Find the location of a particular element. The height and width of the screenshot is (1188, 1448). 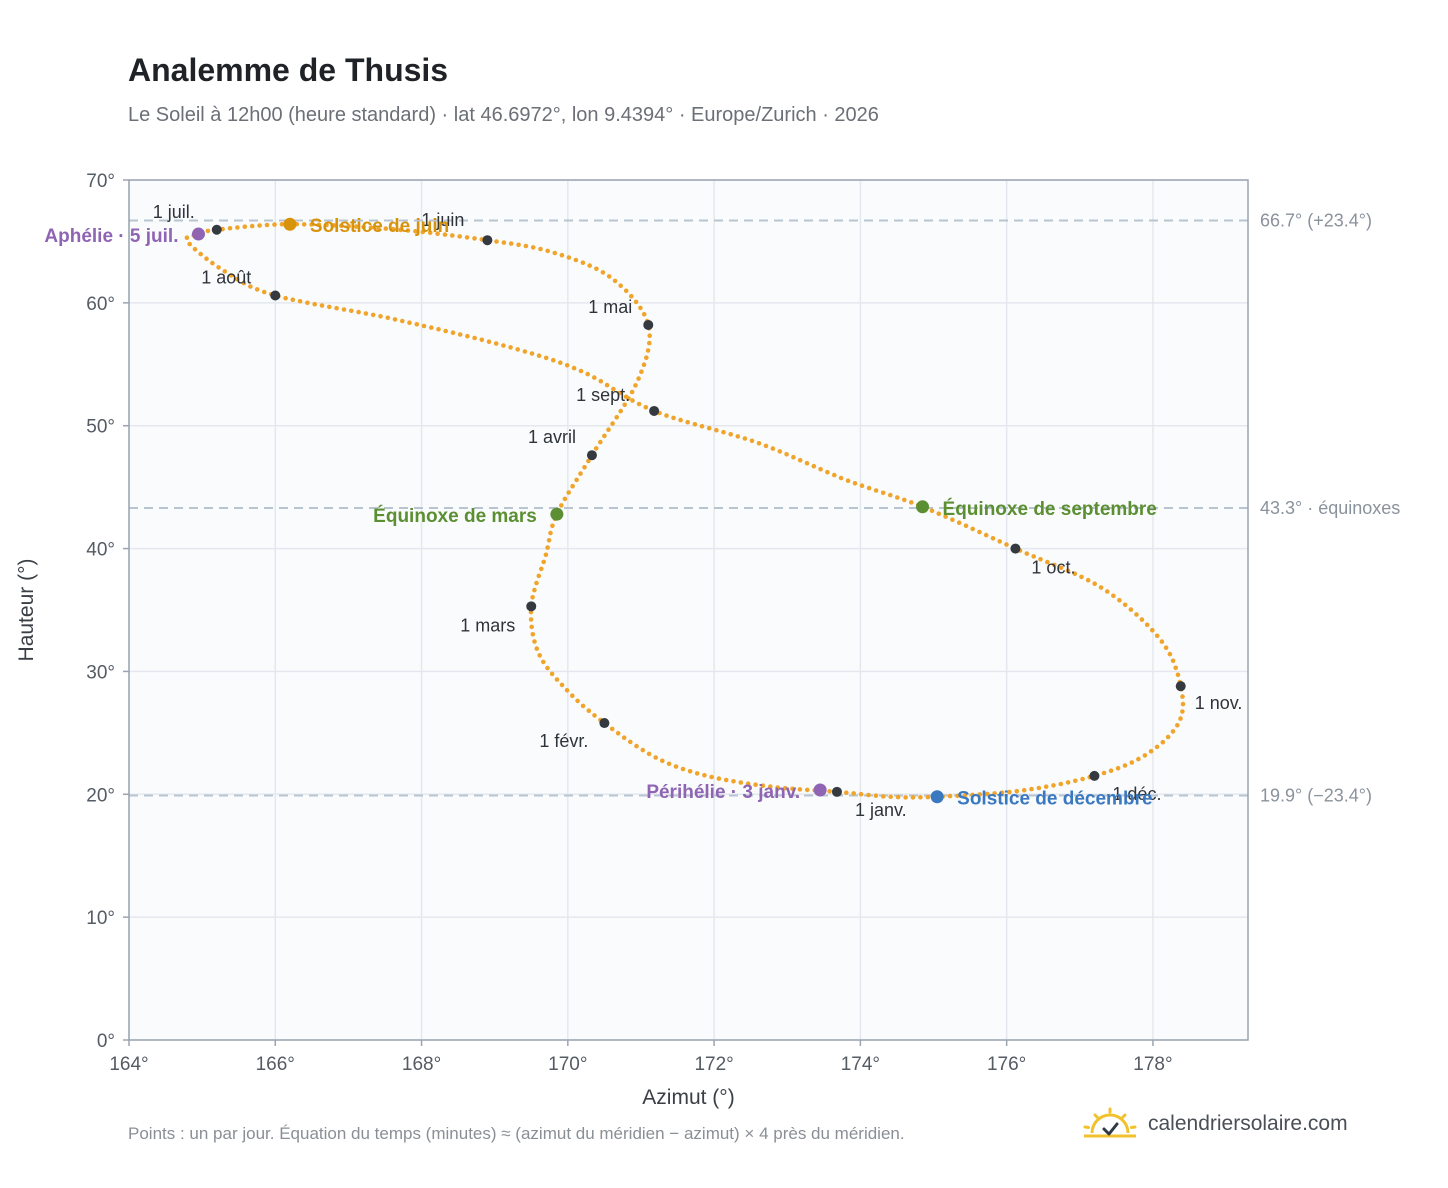

y-tick-label: 40° is located at coordinates (100, 550).